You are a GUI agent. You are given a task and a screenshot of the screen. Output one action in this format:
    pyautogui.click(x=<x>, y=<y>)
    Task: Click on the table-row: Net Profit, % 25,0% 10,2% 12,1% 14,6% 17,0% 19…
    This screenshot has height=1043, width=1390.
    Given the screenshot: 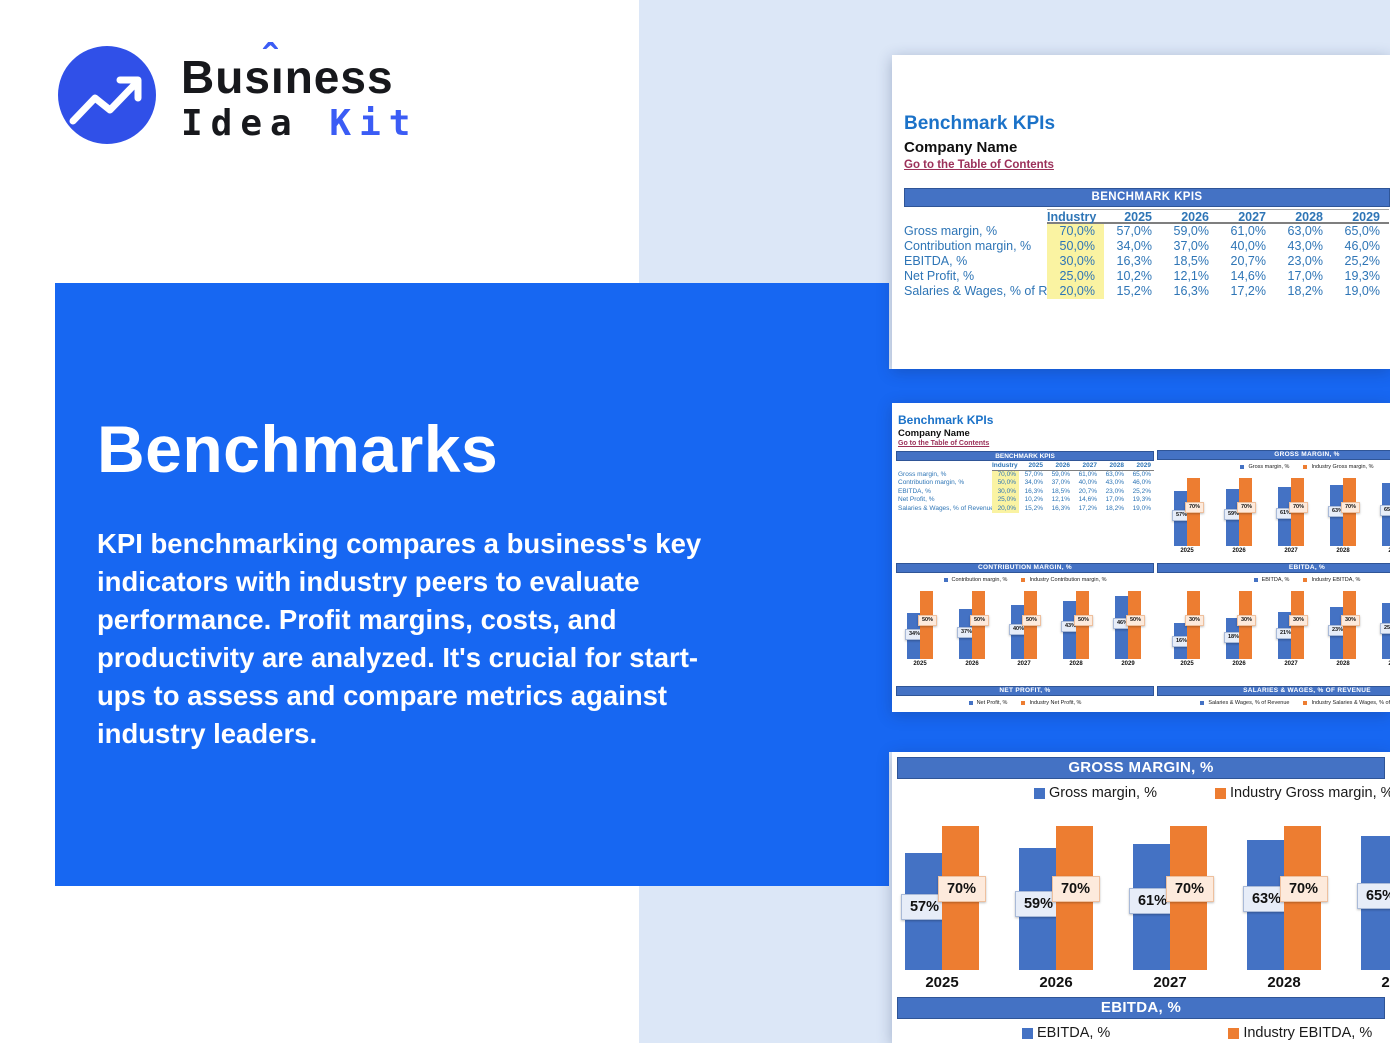 What is the action you would take?
    pyautogui.click(x=1141, y=276)
    